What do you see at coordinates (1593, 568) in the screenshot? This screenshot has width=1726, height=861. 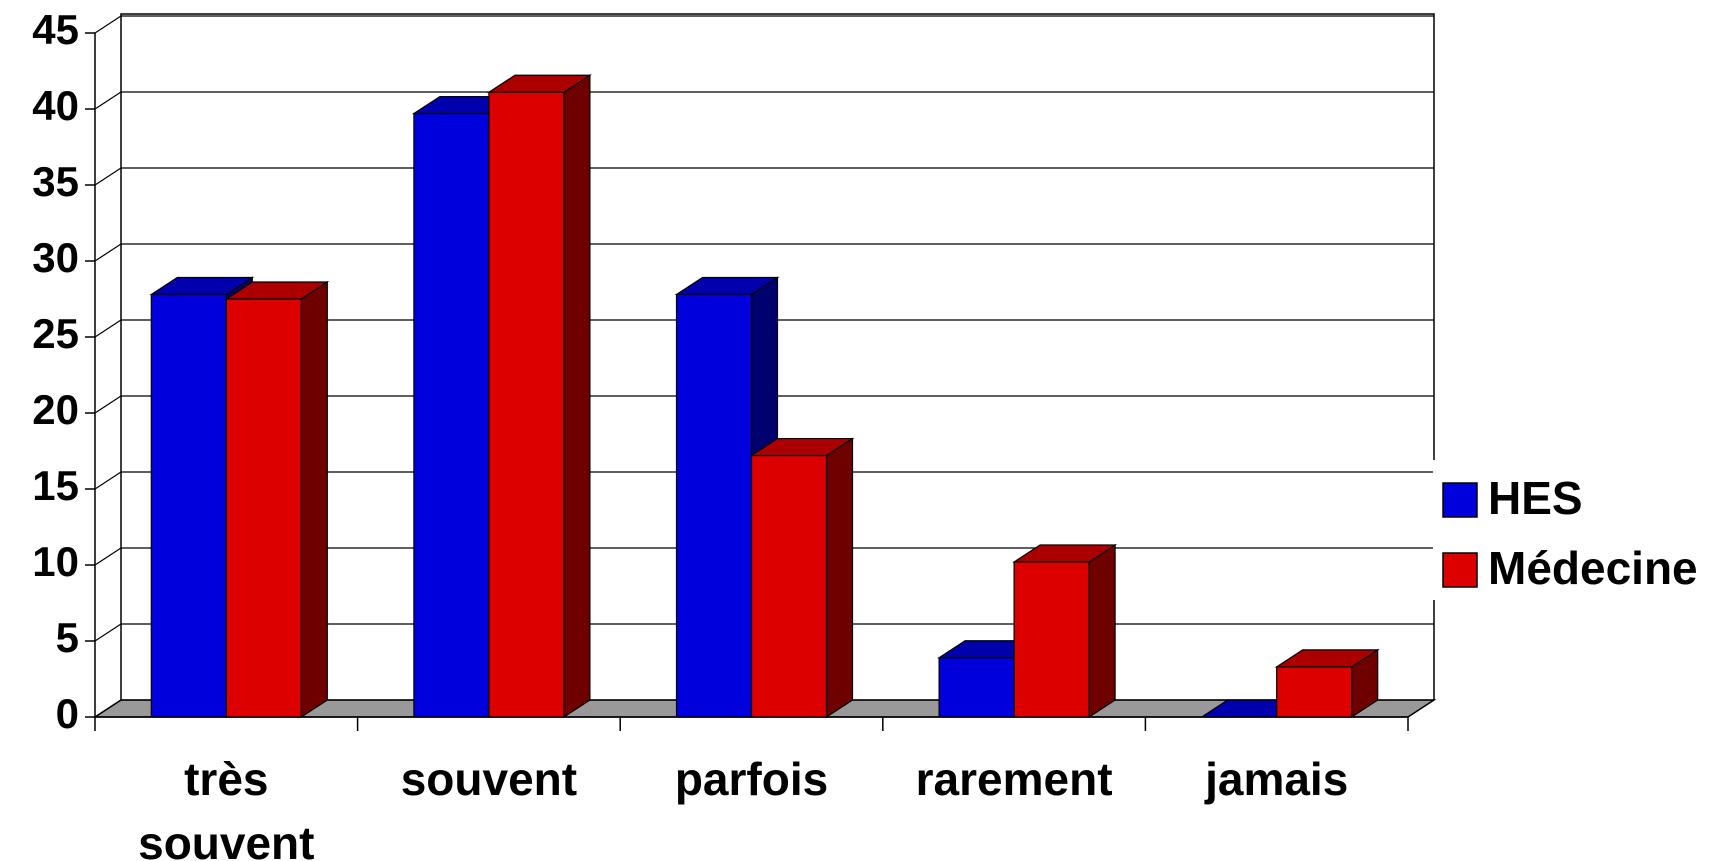 I see `legend-label: Médecine` at bounding box center [1593, 568].